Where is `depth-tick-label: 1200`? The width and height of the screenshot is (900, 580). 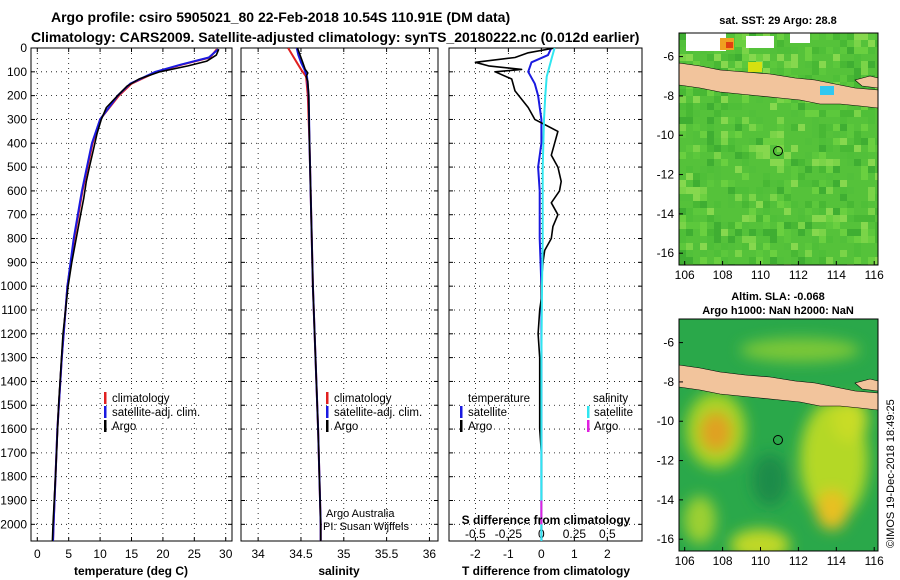
depth-tick-label: 1200 is located at coordinates (13, 334).